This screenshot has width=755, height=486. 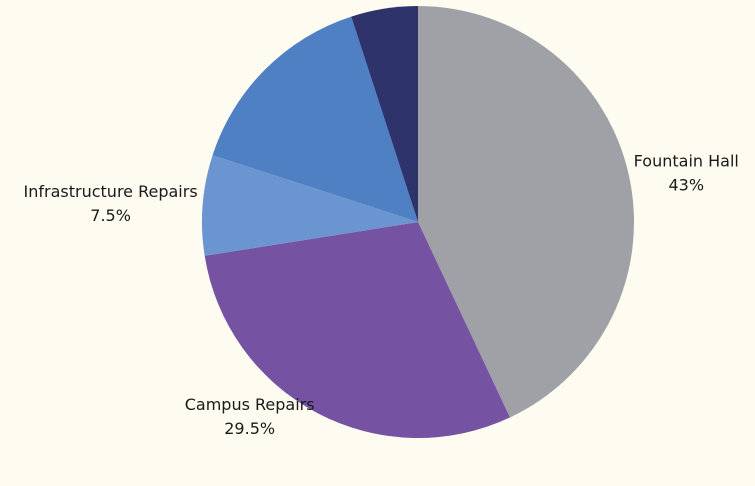 What do you see at coordinates (110, 215) in the screenshot?
I see `slice-value-label: 7.5%` at bounding box center [110, 215].